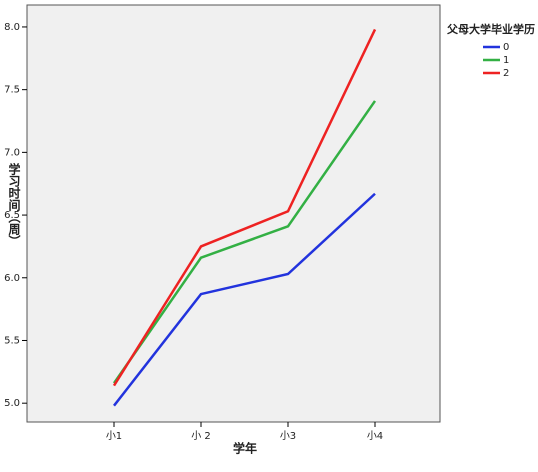  I want to click on x-tick-label: 小1, so click(114, 436).